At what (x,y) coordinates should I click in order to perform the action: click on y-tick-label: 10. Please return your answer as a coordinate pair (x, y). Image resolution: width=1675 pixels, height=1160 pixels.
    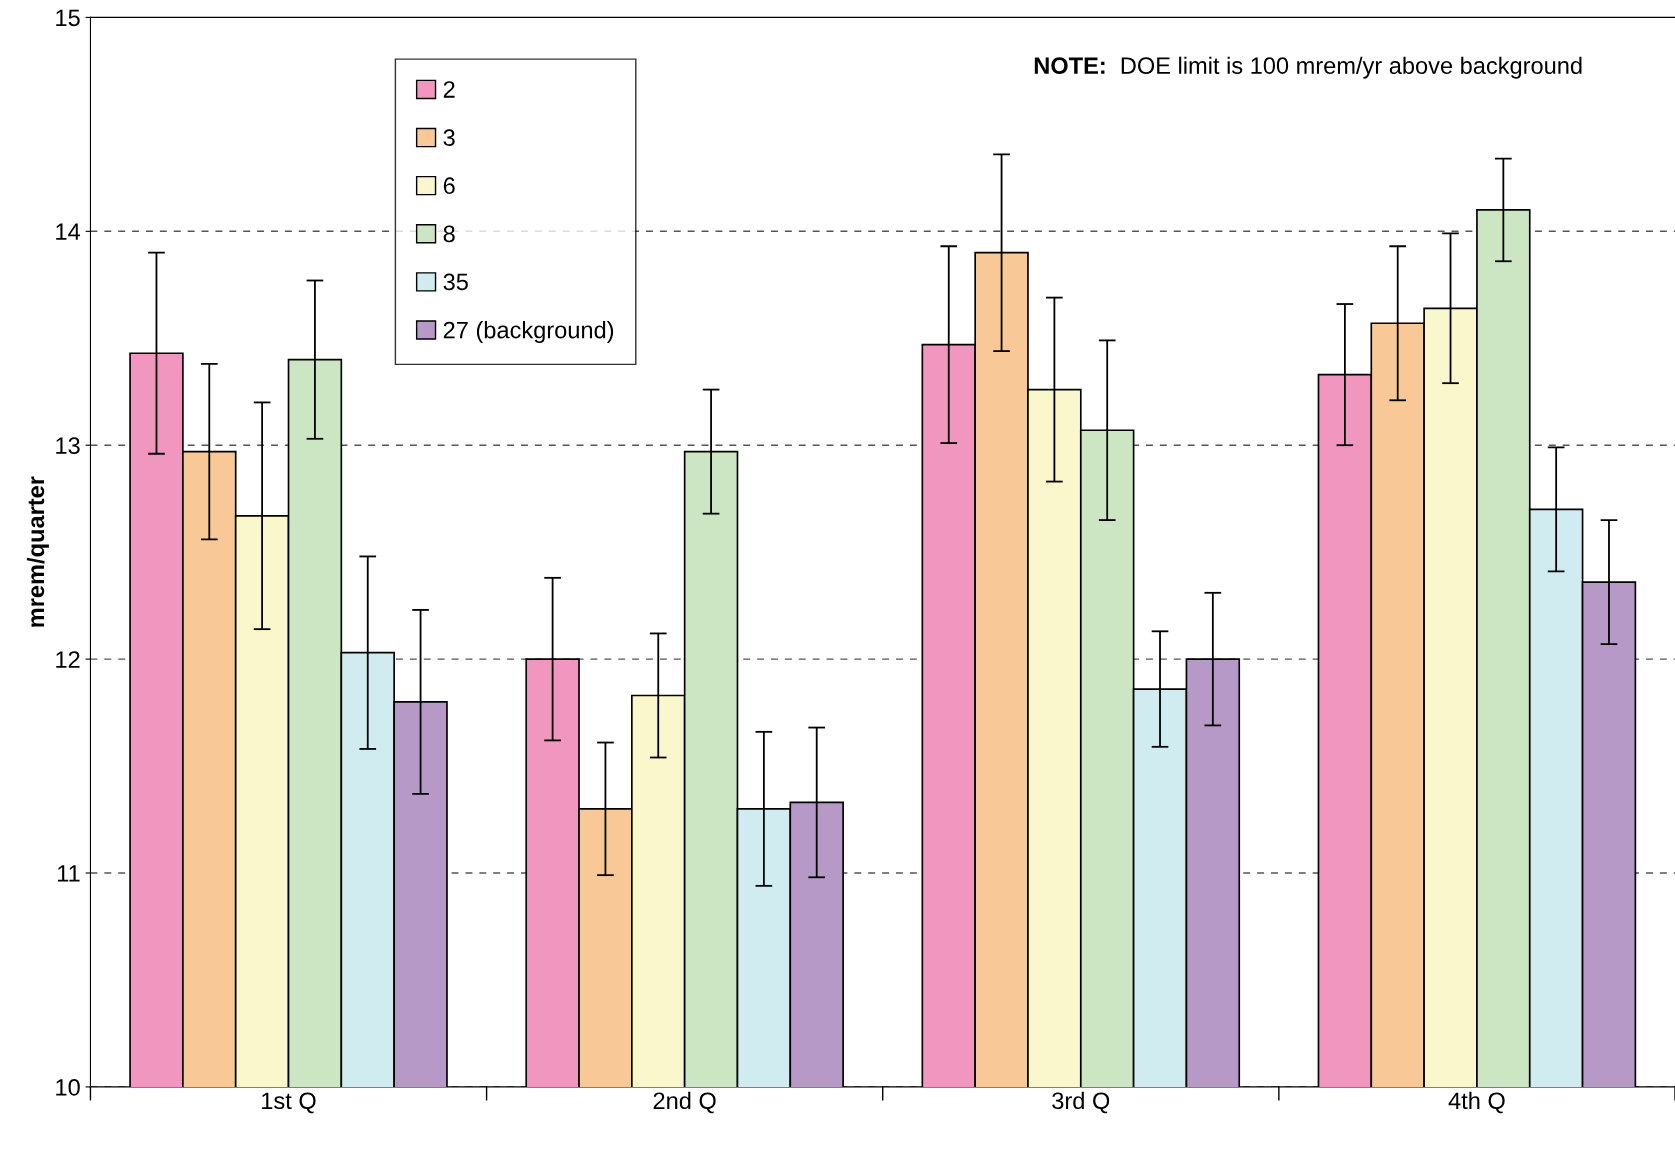
    Looking at the image, I should click on (68, 1087).